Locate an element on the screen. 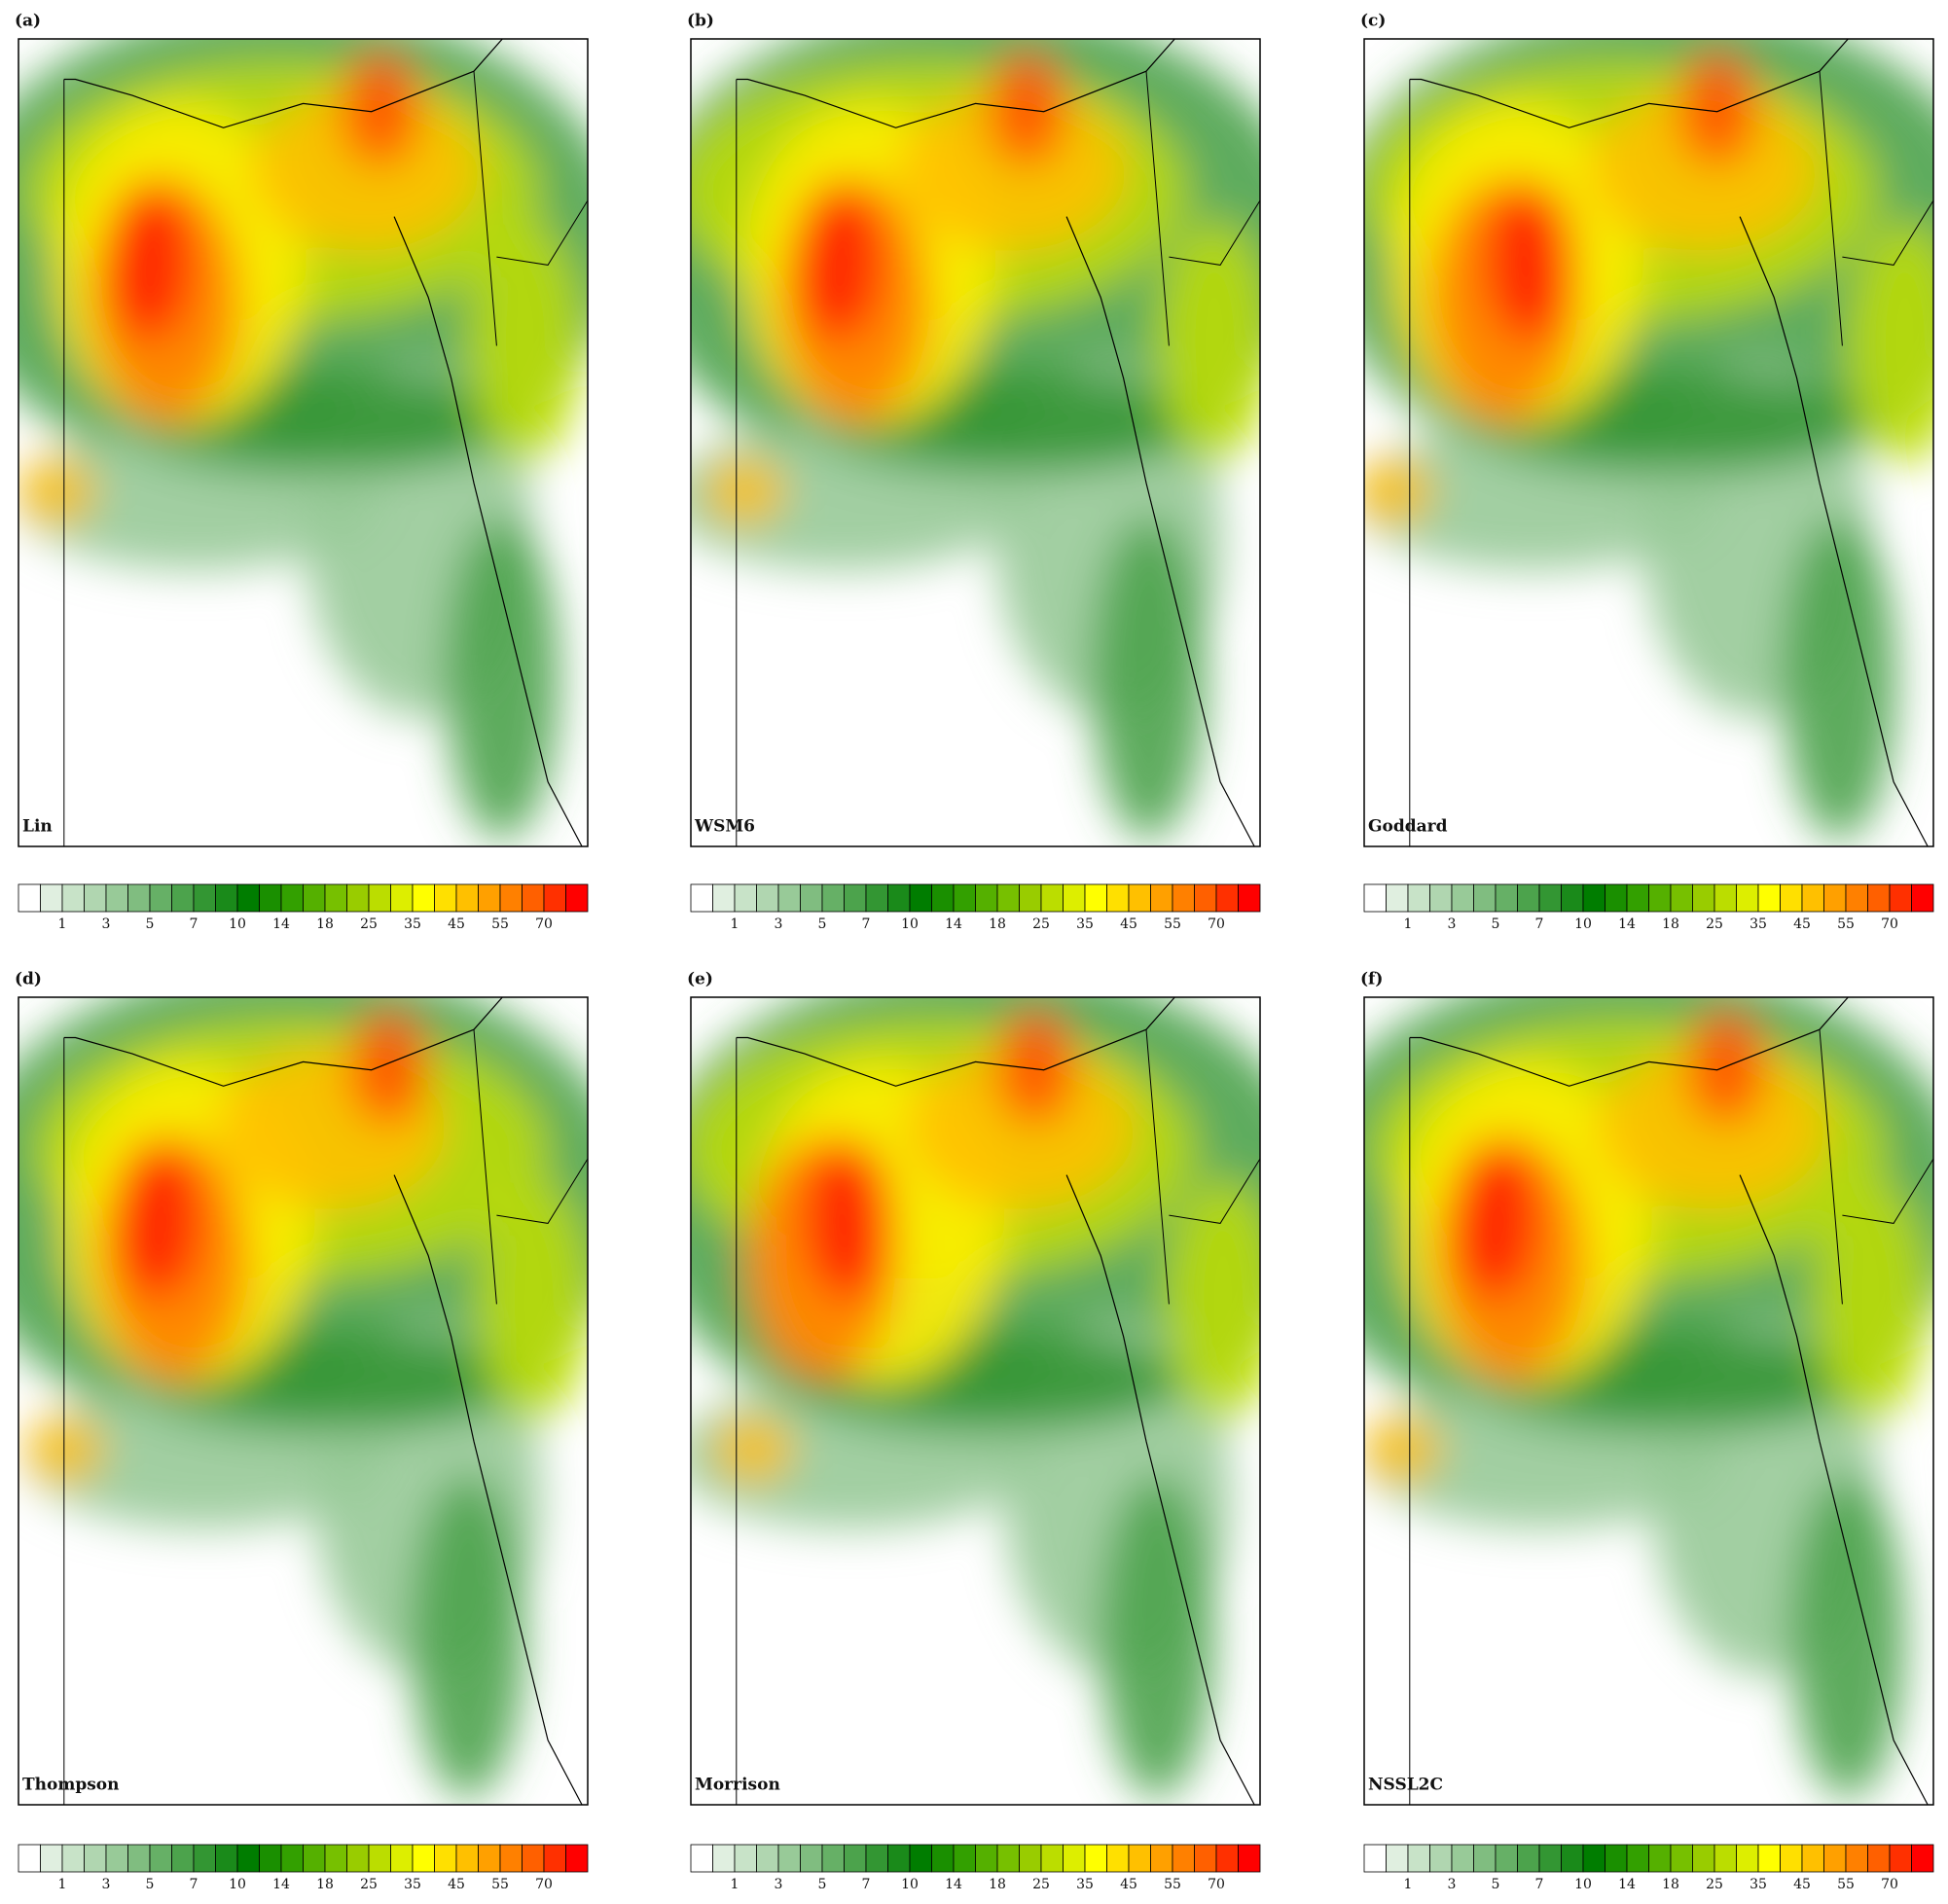  panel-tag: (c) is located at coordinates (1373, 21).